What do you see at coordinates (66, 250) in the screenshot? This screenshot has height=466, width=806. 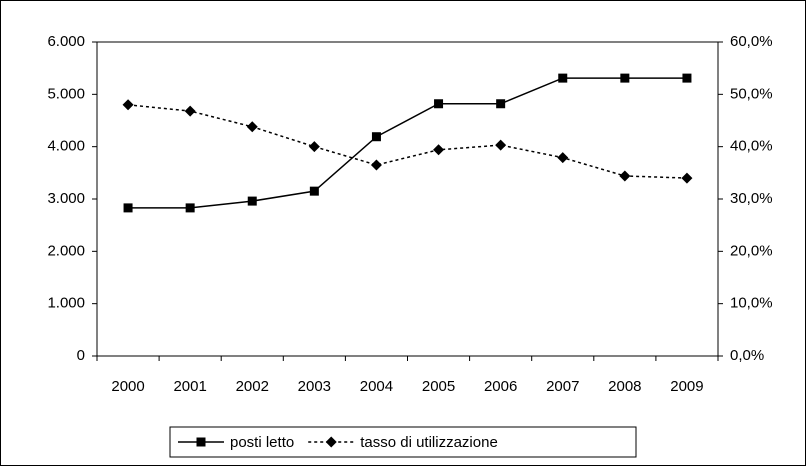 I see `y-tick-label: 2.000` at bounding box center [66, 250].